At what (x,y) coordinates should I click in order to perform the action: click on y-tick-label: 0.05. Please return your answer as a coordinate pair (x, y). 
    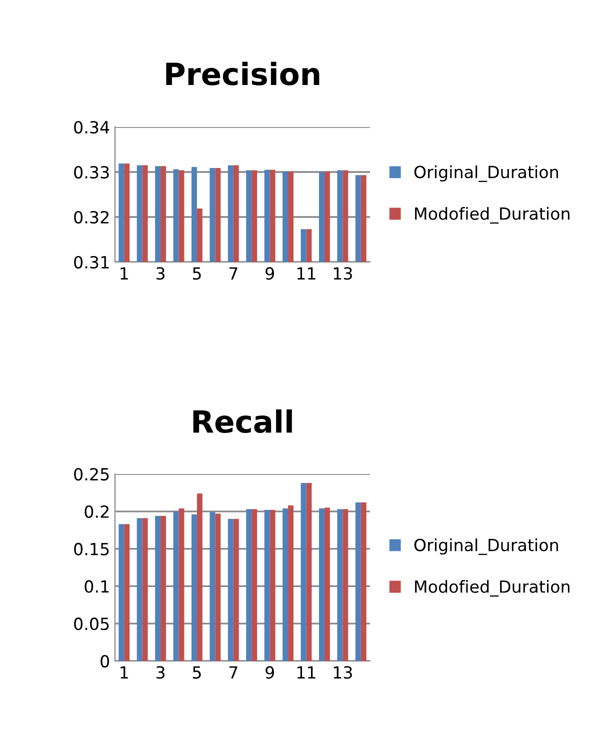
    Looking at the image, I should click on (91, 624).